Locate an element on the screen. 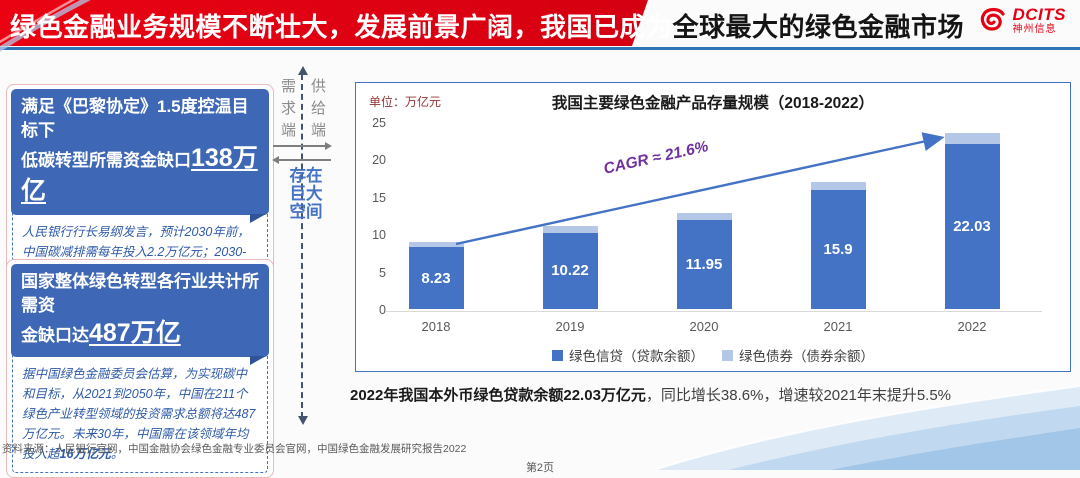 This screenshot has height=478, width=1080. logo-brand: DCITS is located at coordinates (1039, 14).